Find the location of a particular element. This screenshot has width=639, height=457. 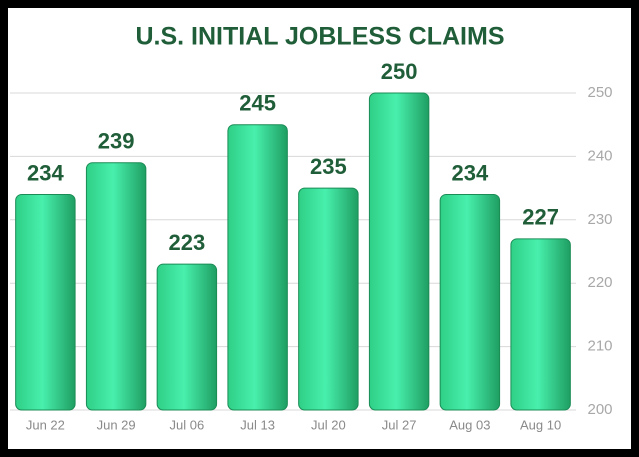

x-tick-label: Aug 10 is located at coordinates (540, 424).